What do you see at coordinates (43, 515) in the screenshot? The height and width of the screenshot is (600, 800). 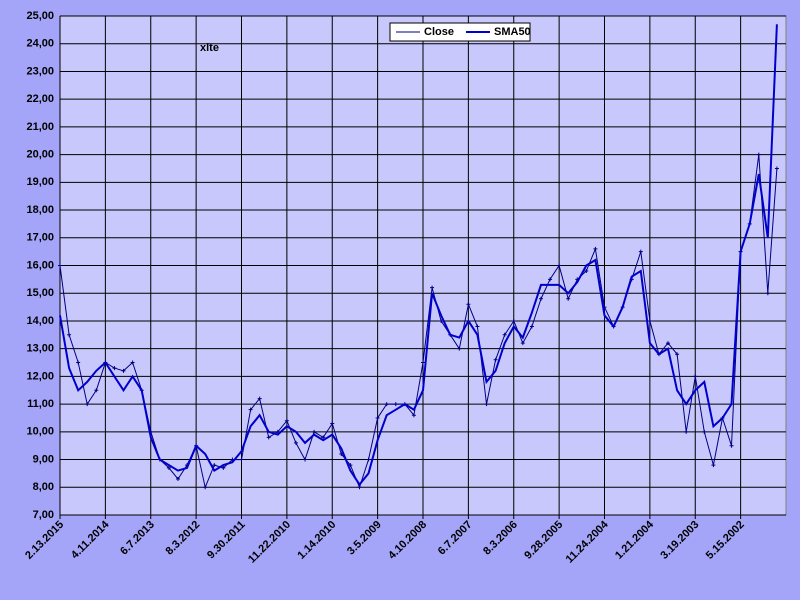 I see `y-tick-label: 7,00` at bounding box center [43, 515].